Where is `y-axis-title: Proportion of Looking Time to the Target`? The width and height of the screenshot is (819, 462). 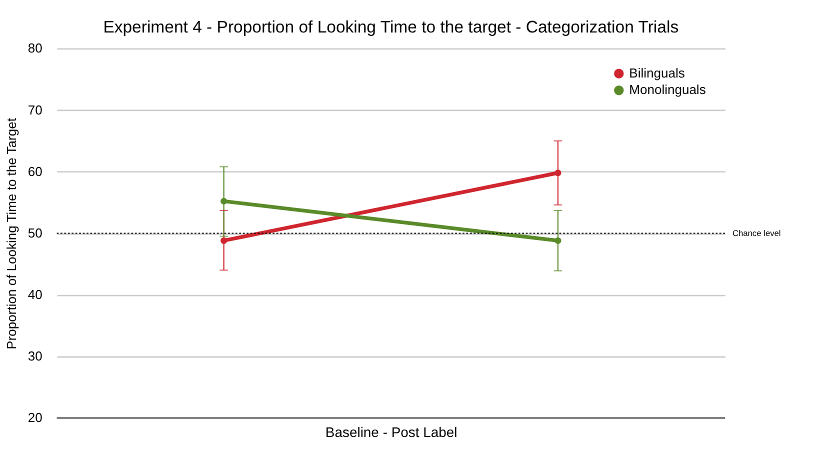 y-axis-title: Proportion of Looking Time to the Target is located at coordinates (11, 234).